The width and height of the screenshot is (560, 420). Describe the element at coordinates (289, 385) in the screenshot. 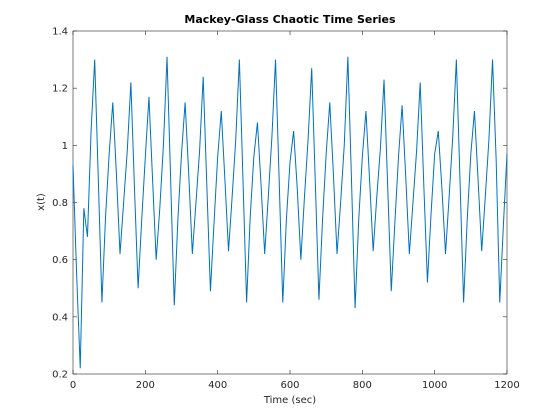

I see `x-tick-label: 600` at that location.